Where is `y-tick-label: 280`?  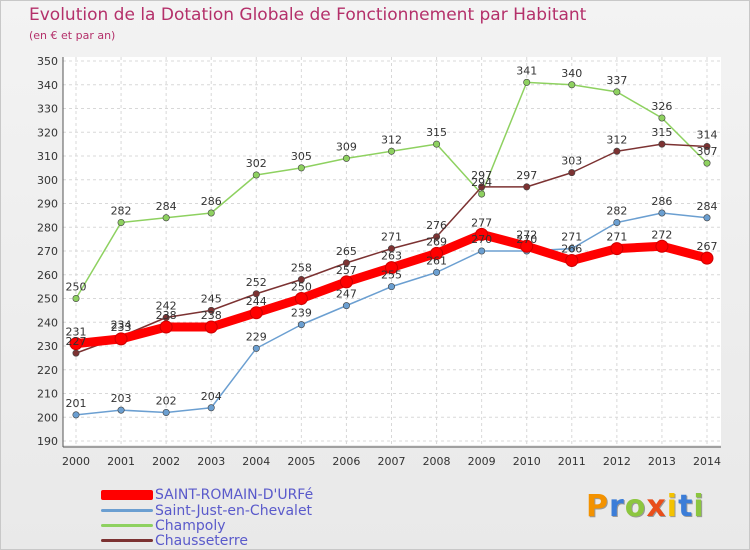 y-tick-label: 280 is located at coordinates (47, 227).